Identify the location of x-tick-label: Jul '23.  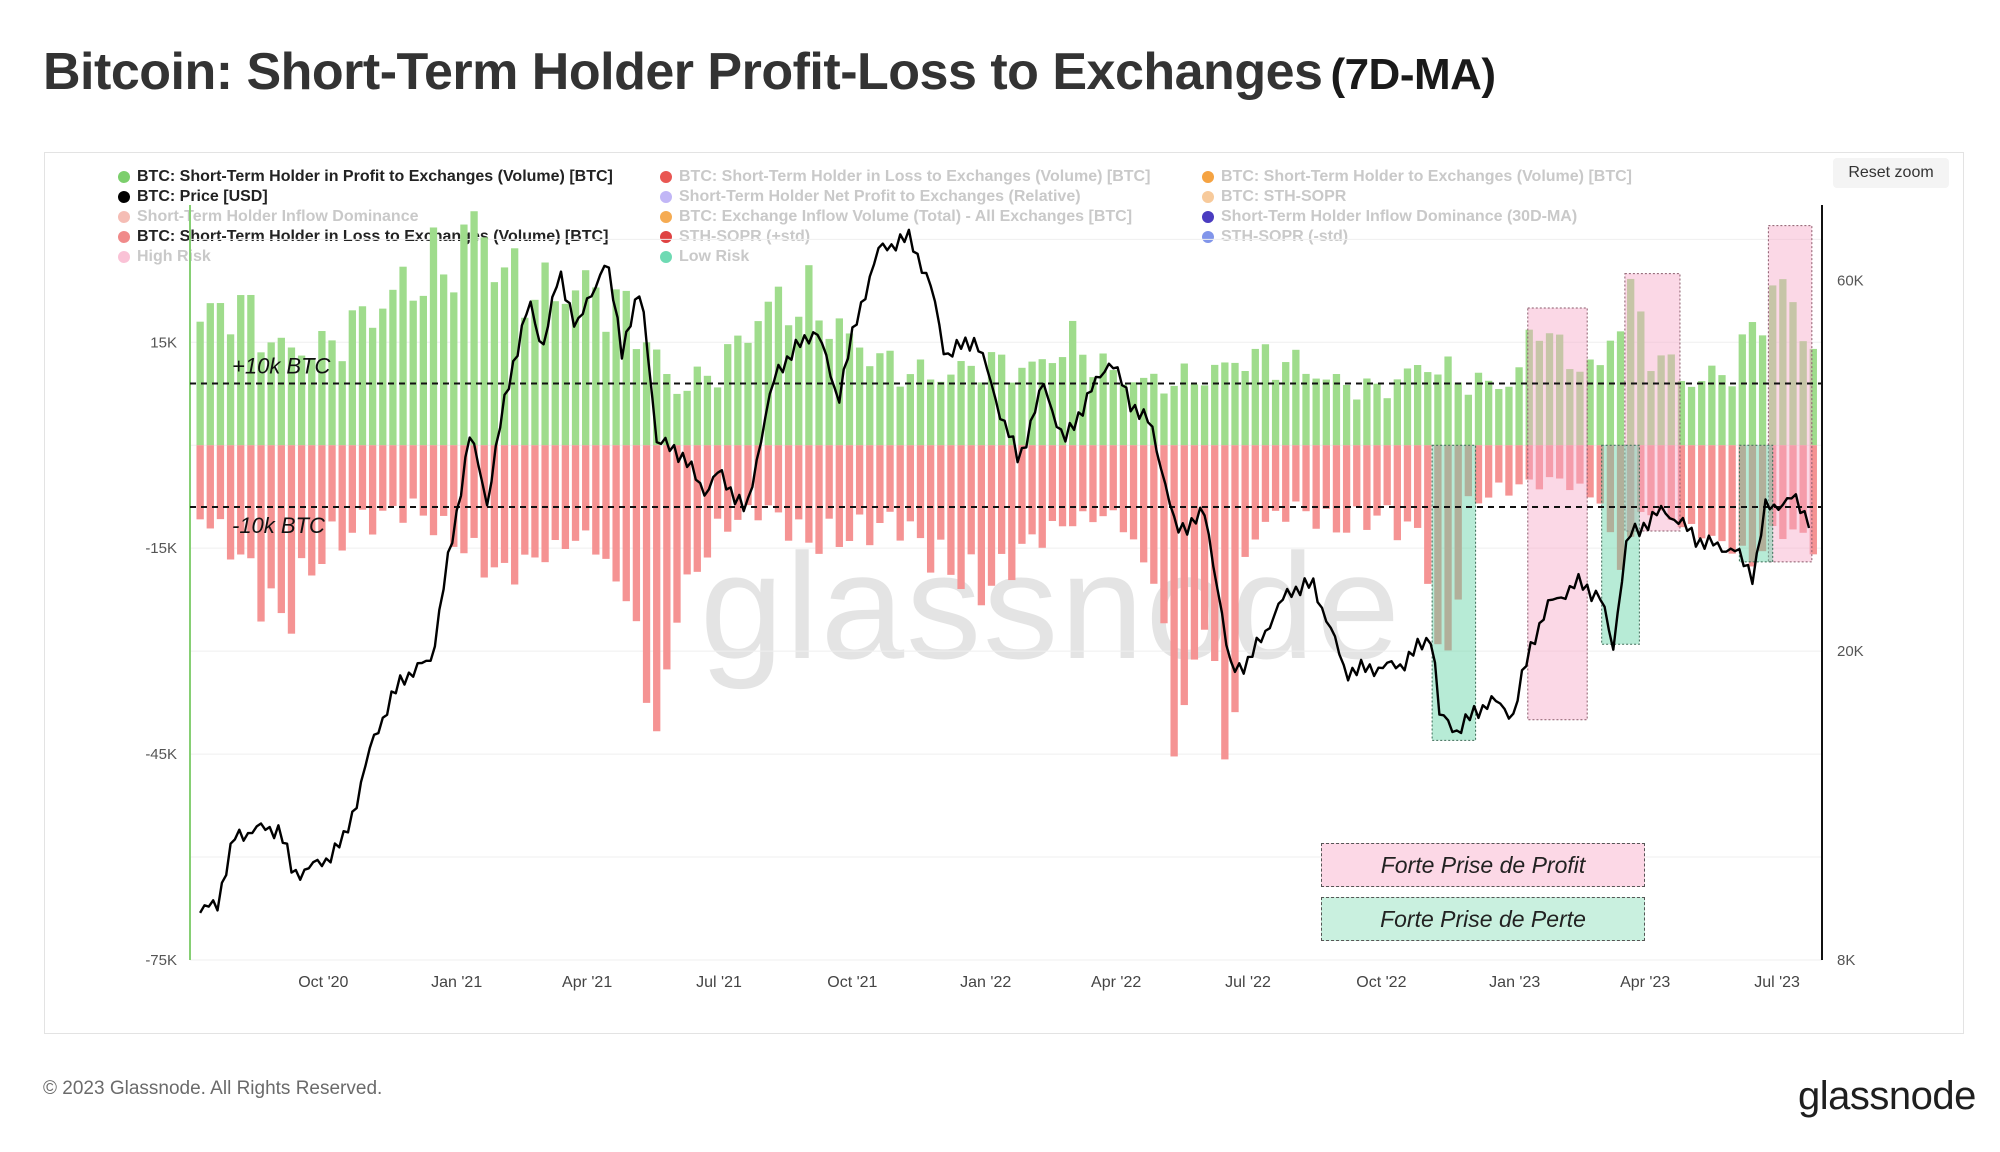
(1777, 982).